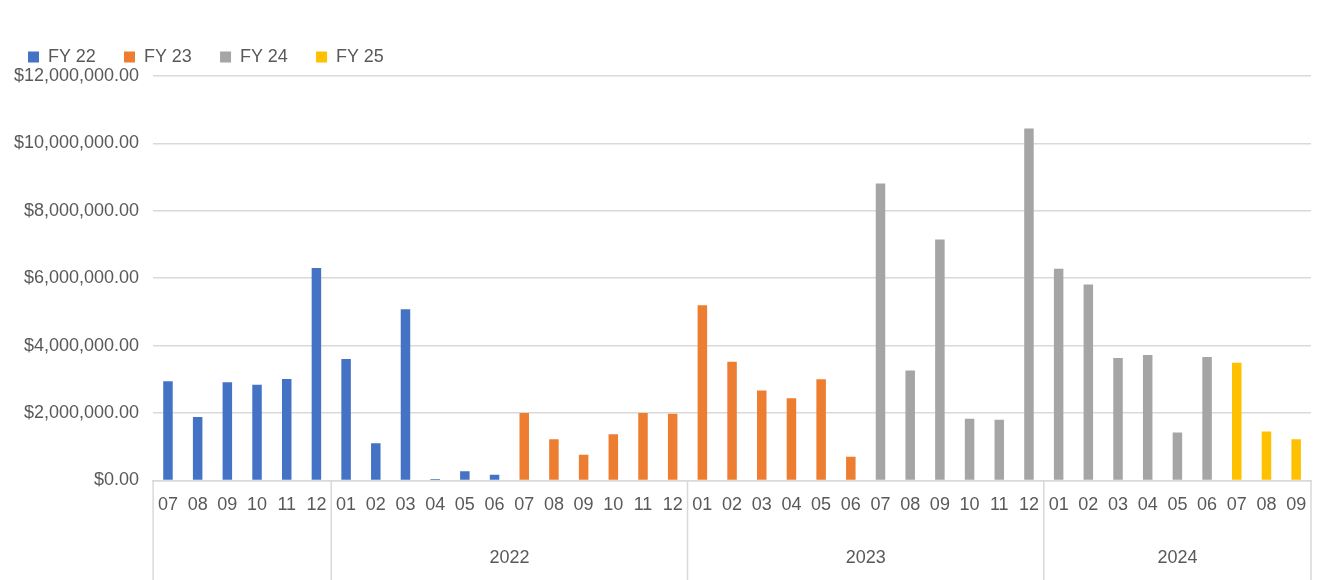 This screenshot has width=1323, height=580. I want to click on text: 2023, so click(865, 557).